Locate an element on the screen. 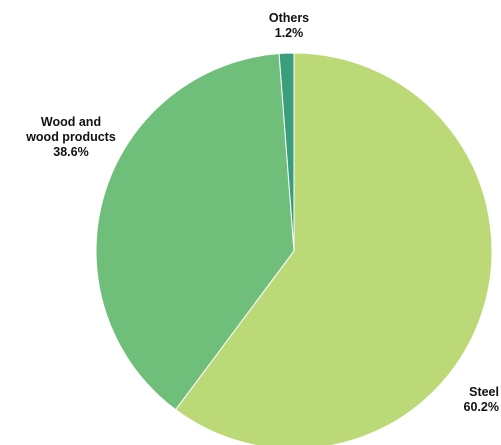  slice-label-others: Others 1.2% is located at coordinates (289, 26).